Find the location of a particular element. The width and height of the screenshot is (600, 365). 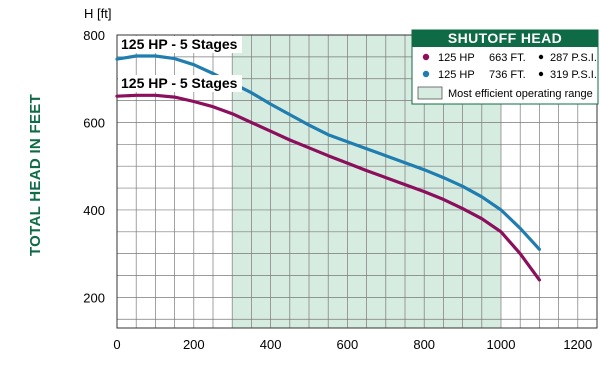

curve-label-bottom: 125 HP - 5 Stages is located at coordinates (179, 83).